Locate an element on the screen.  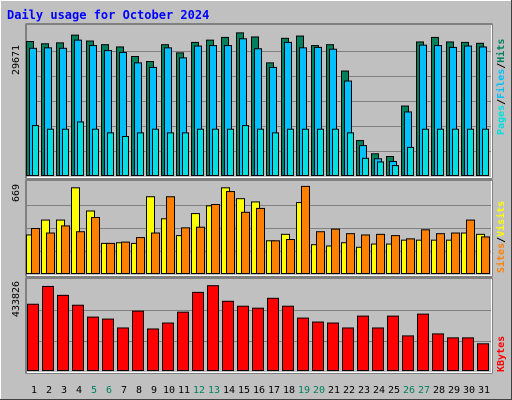
day-label: 18 is located at coordinates (289, 390).